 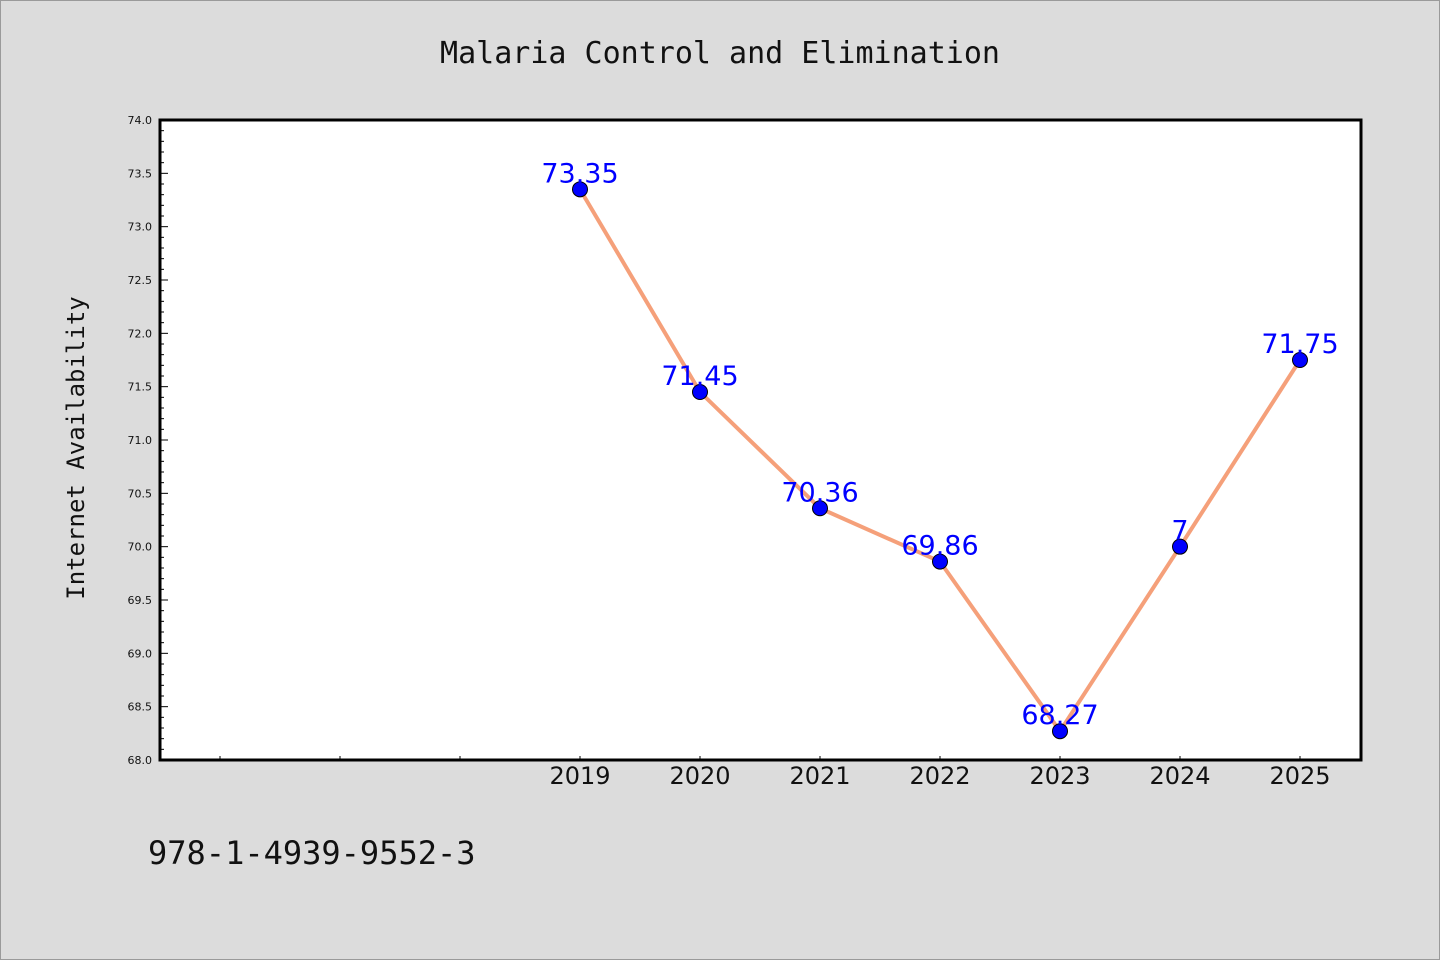 What do you see at coordinates (76, 447) in the screenshot?
I see `y-axis-label: Internet Availability` at bounding box center [76, 447].